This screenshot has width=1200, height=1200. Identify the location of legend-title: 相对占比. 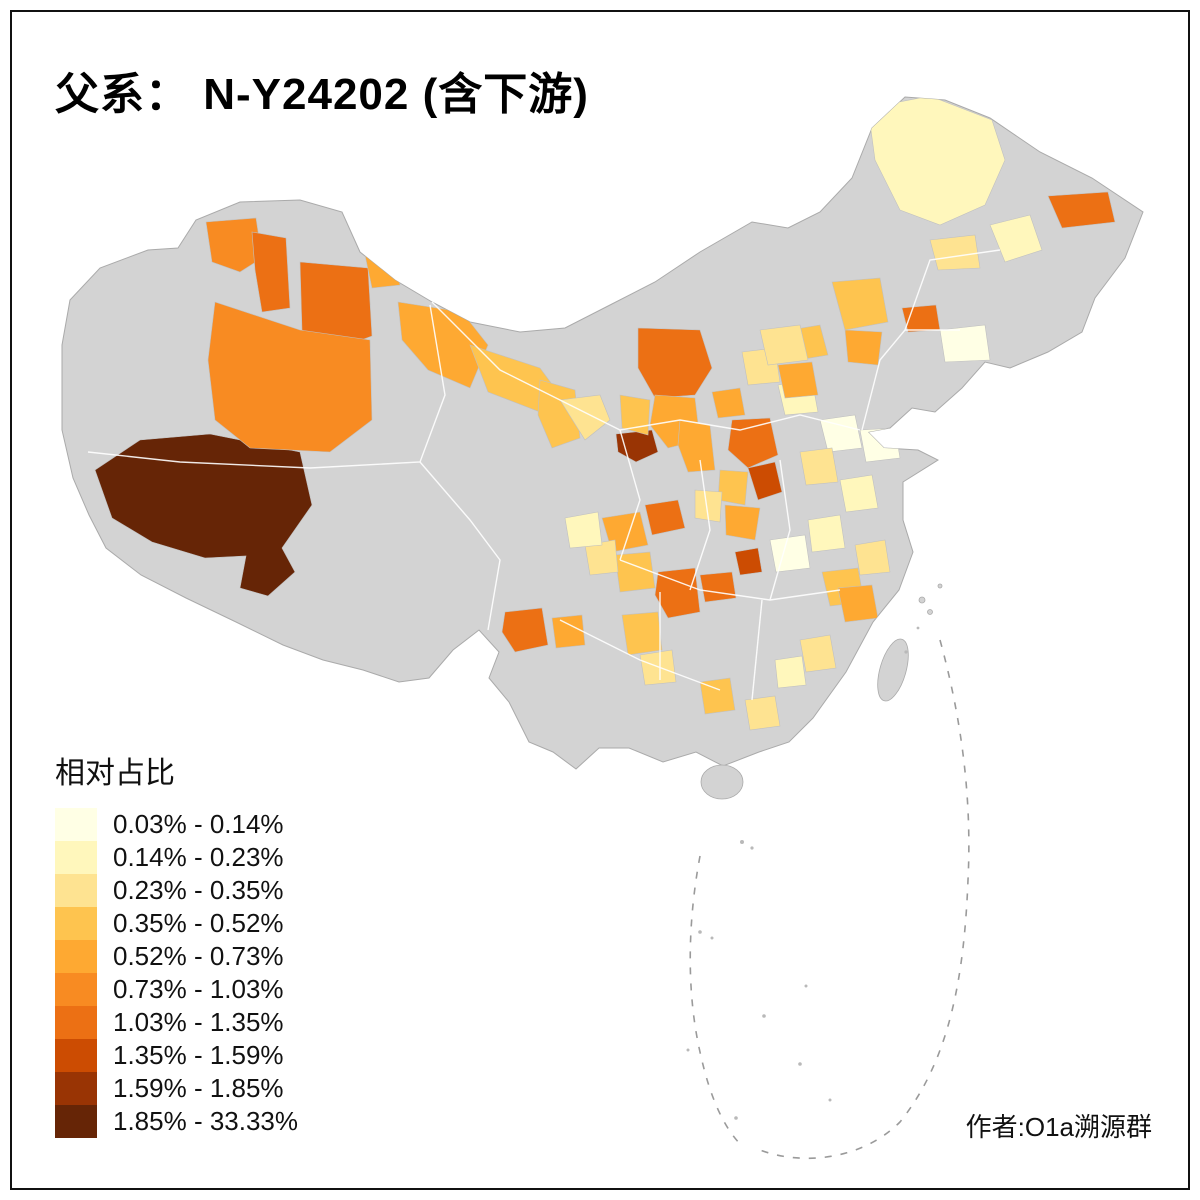
(115, 773).